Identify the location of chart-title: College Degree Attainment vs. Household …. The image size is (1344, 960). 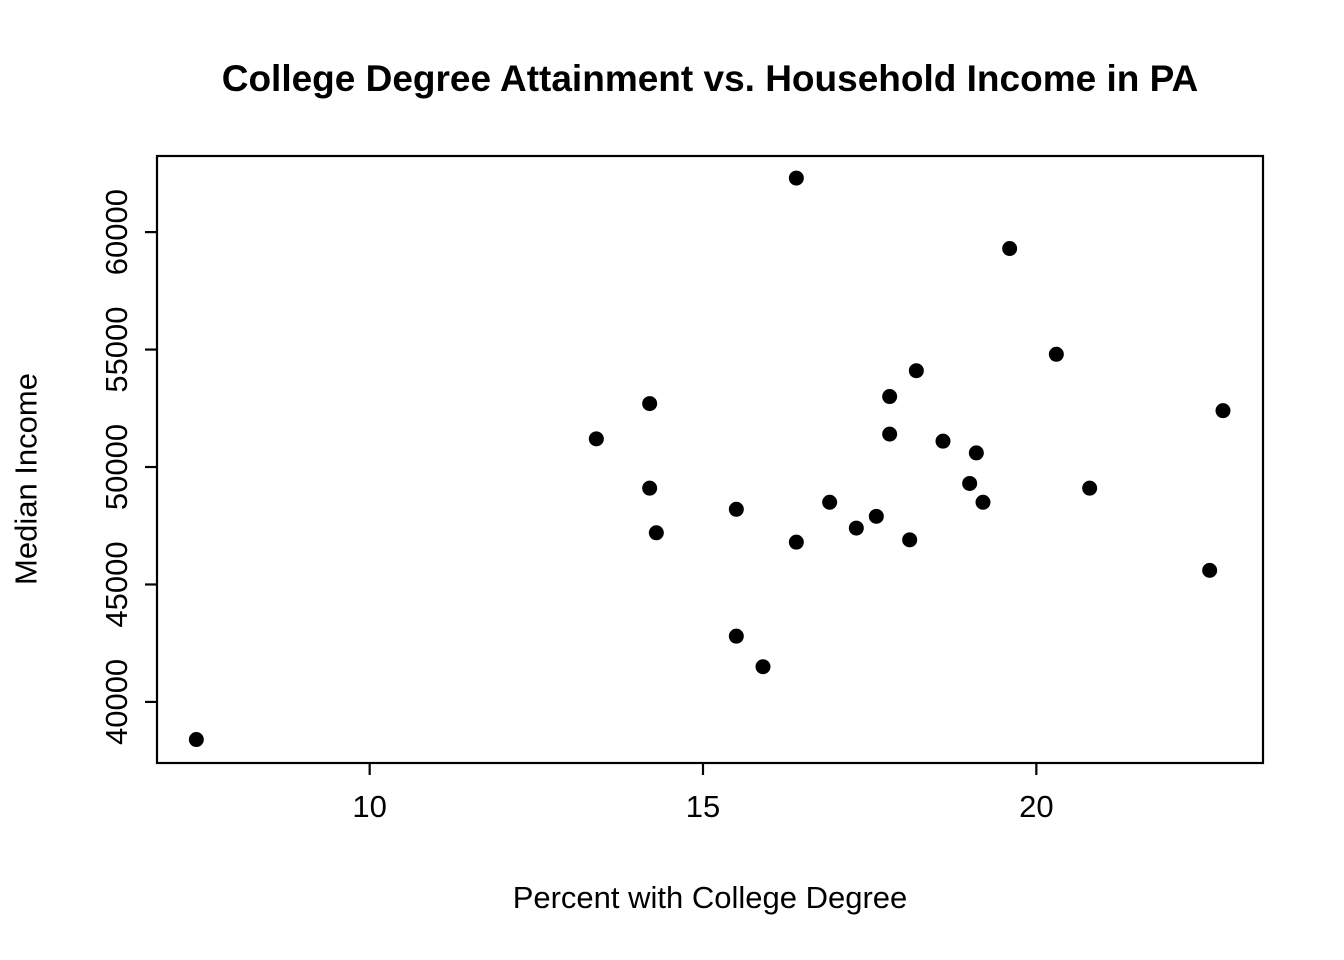
(710, 78).